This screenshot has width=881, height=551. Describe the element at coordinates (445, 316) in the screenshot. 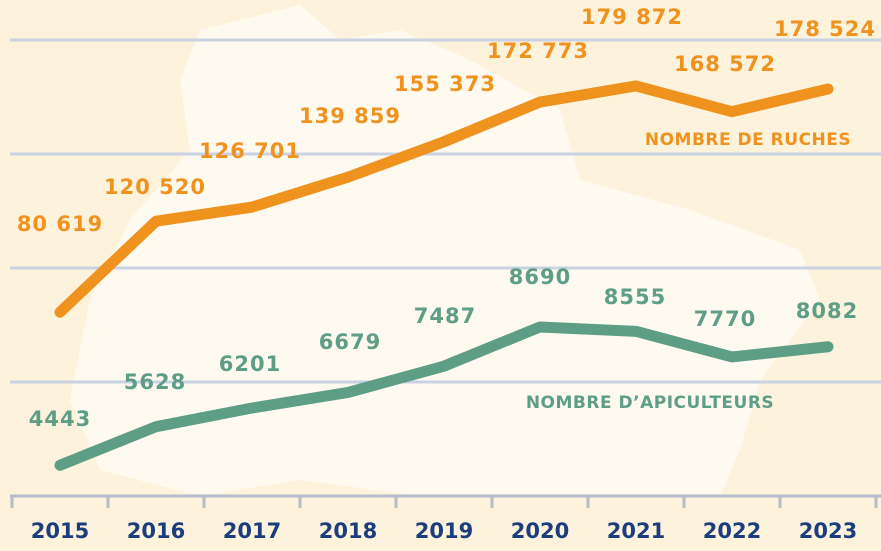

I see `data-label: 7487` at that location.